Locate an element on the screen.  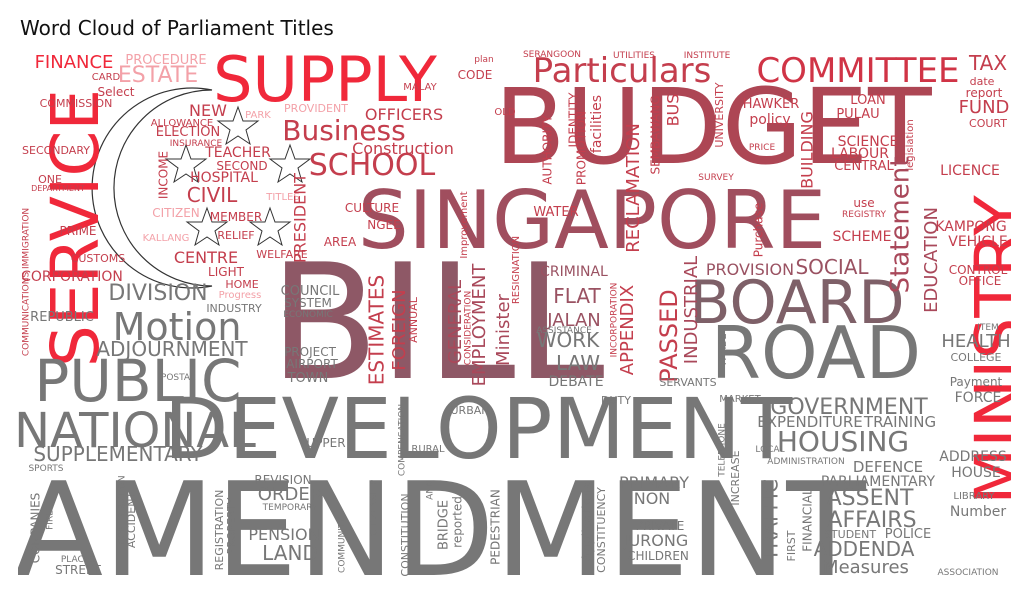
chart-title: Word Cloud of Parliament Titles is located at coordinates (177, 28).